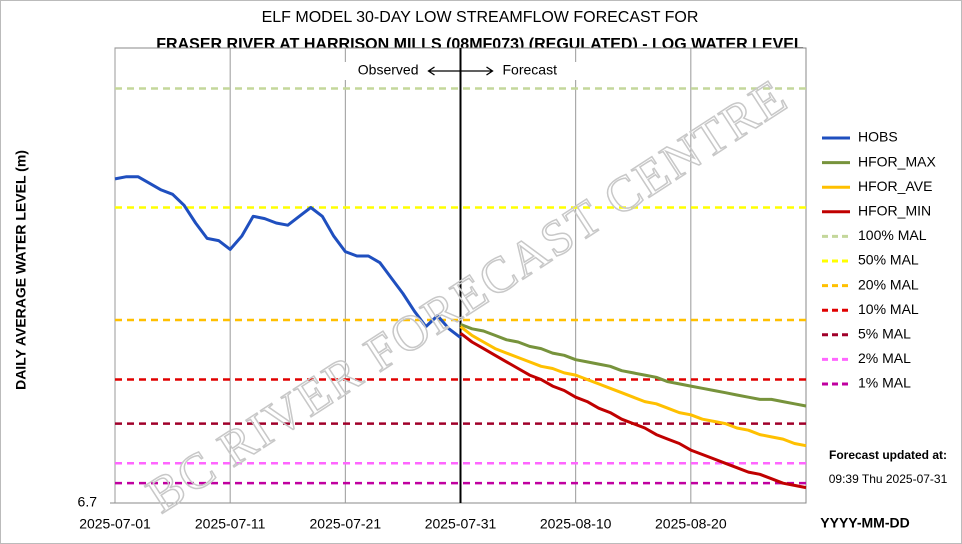 This screenshot has width=962, height=544. What do you see at coordinates (888, 284) in the screenshot?
I see `legend-label: 20% MAL` at bounding box center [888, 284].